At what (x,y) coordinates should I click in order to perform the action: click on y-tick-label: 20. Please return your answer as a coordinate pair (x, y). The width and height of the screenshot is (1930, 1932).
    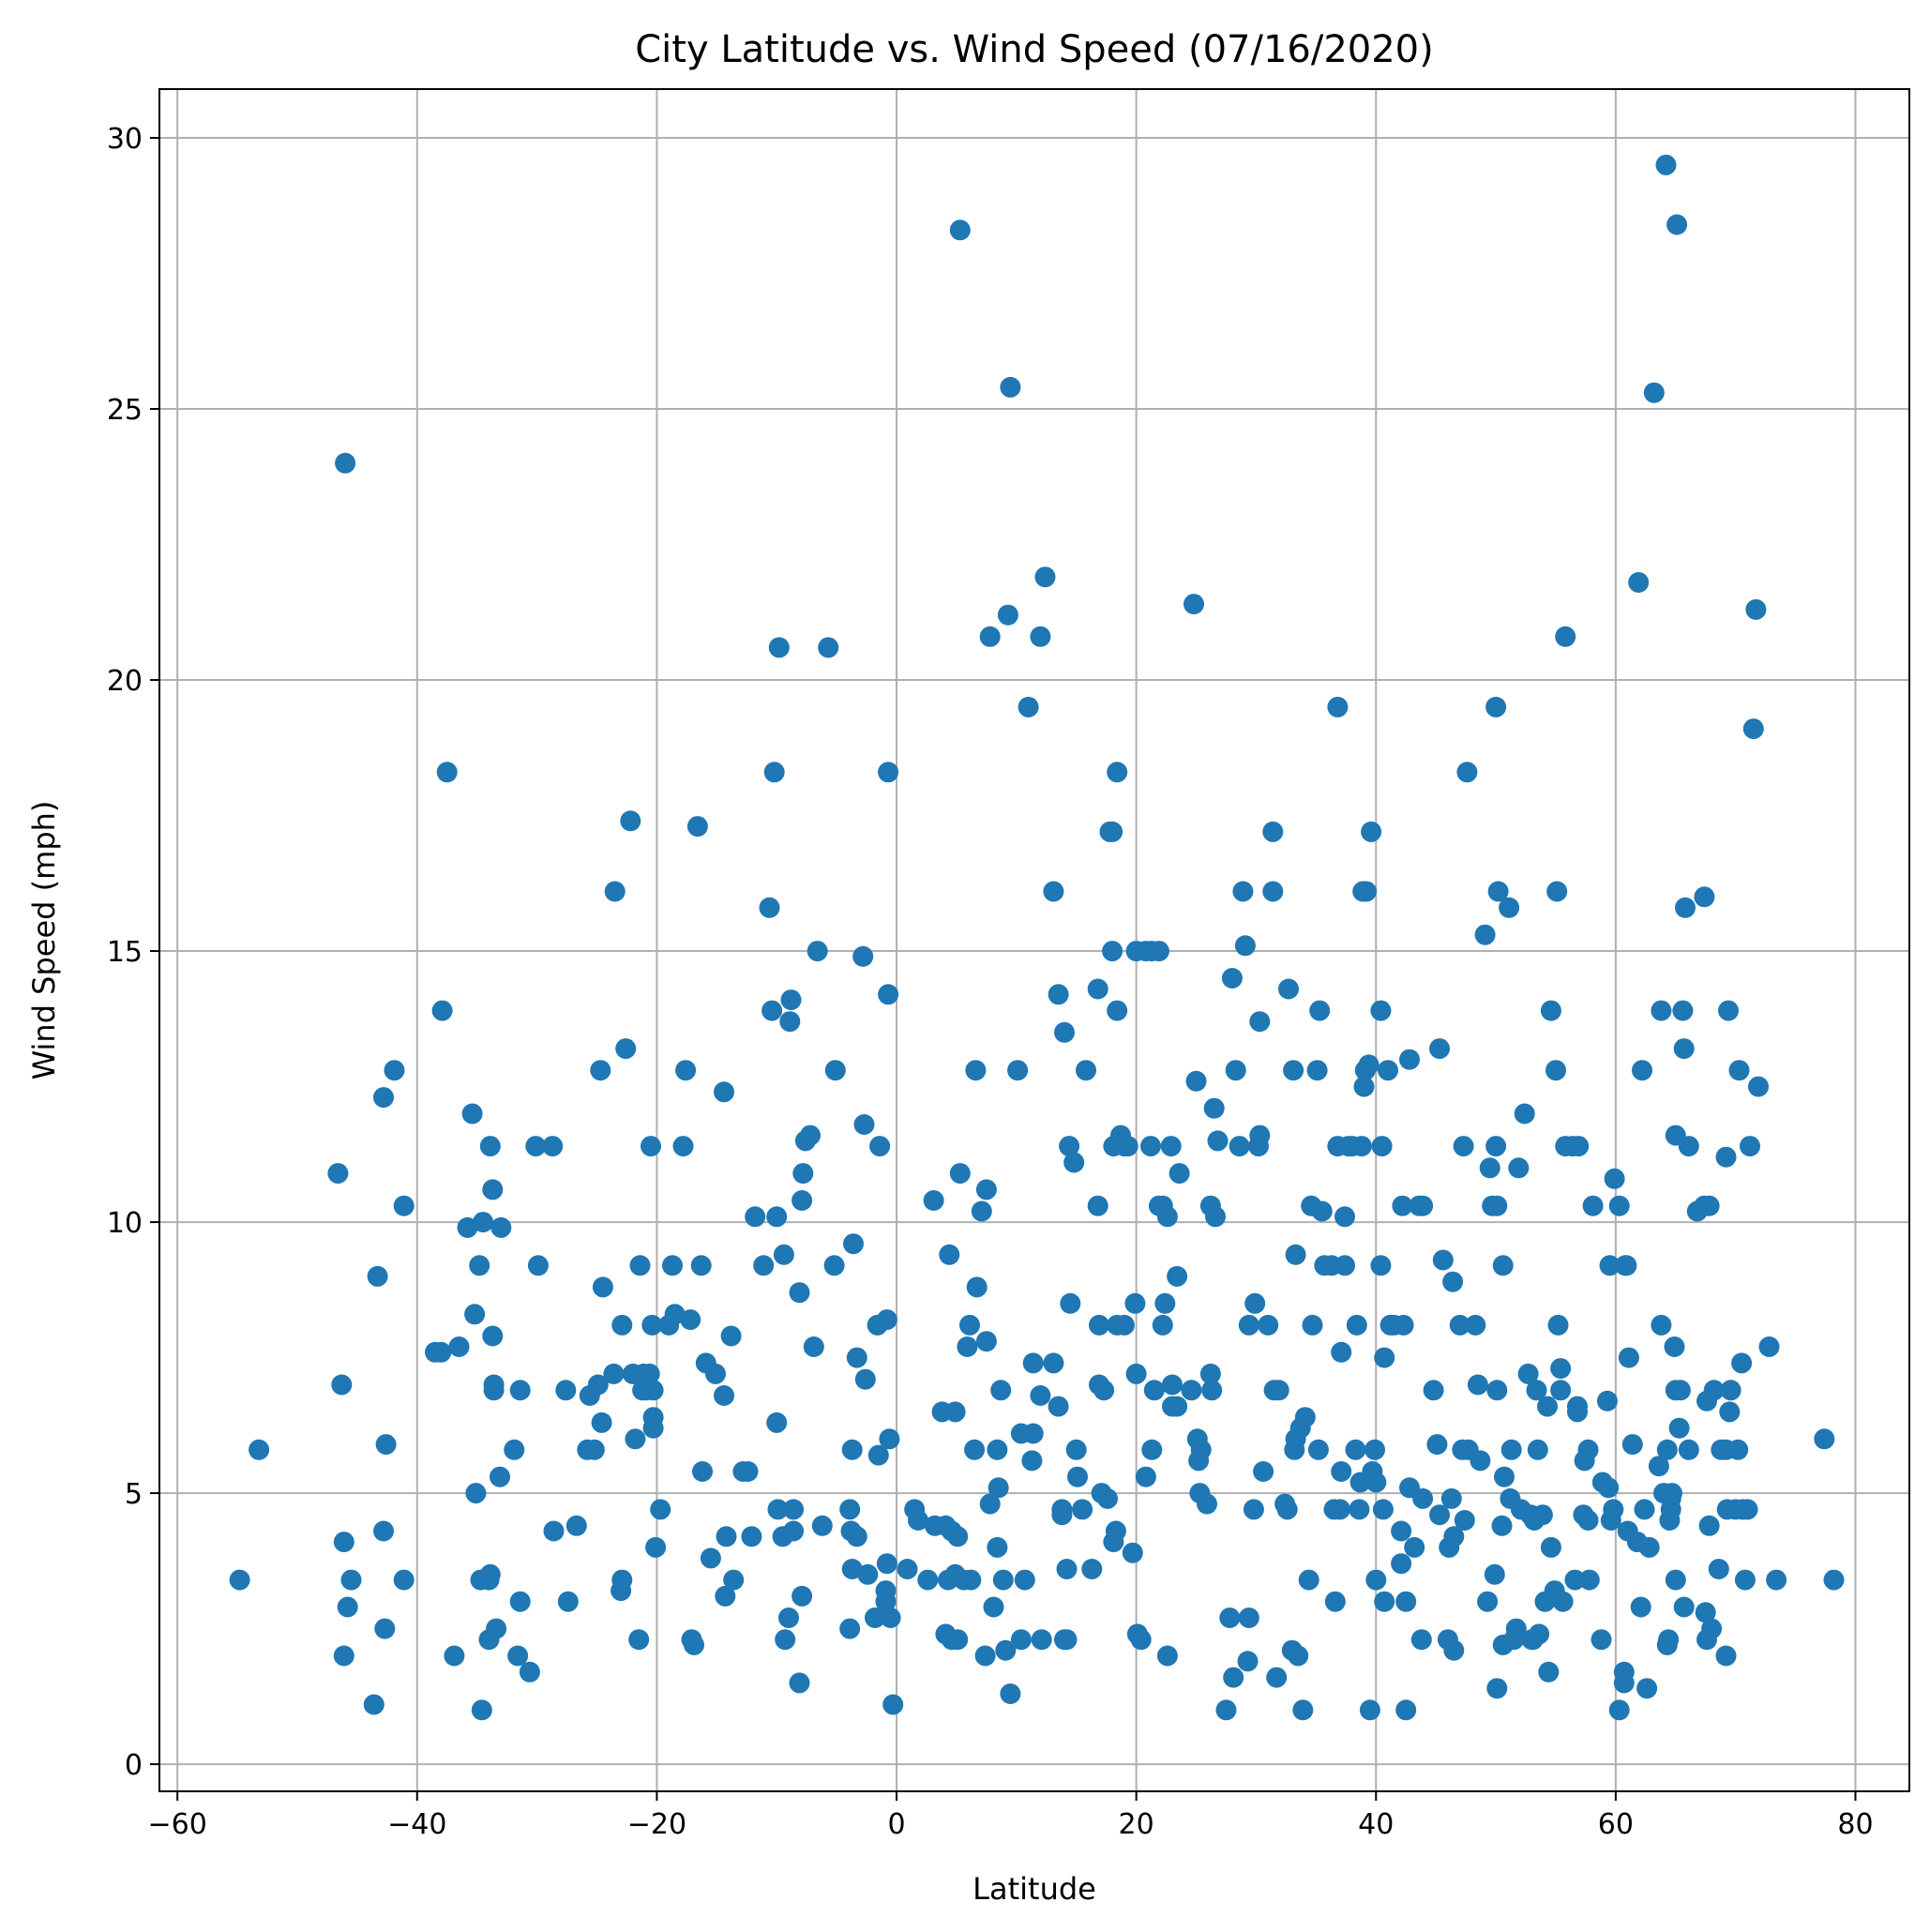
    Looking at the image, I should click on (125, 681).